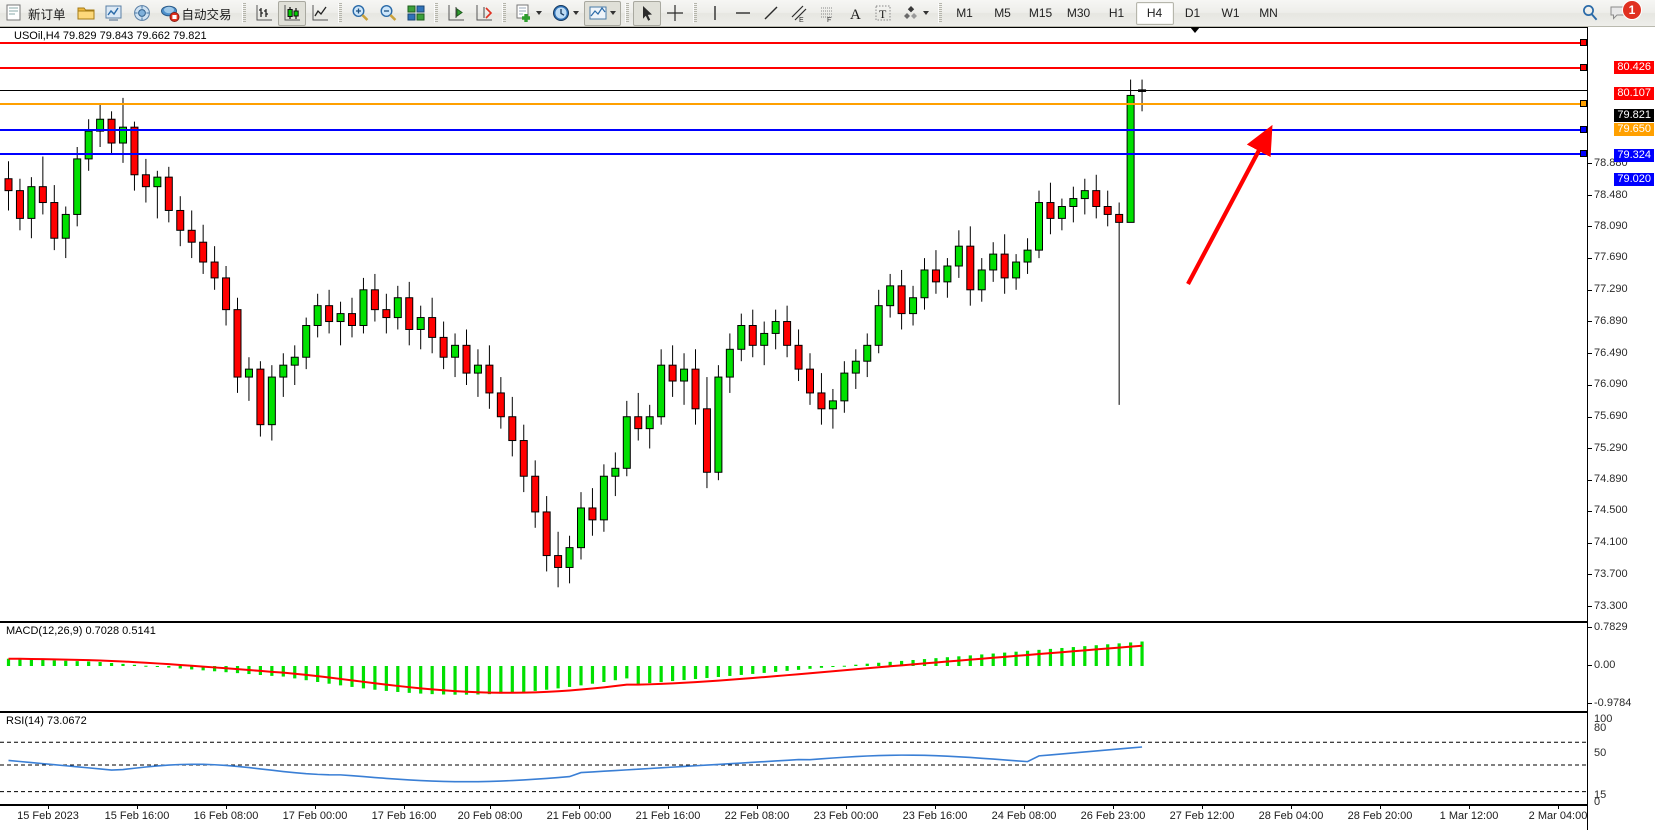 This screenshot has height=830, width=1655. I want to click on svg-text: T, so click(883, 14).